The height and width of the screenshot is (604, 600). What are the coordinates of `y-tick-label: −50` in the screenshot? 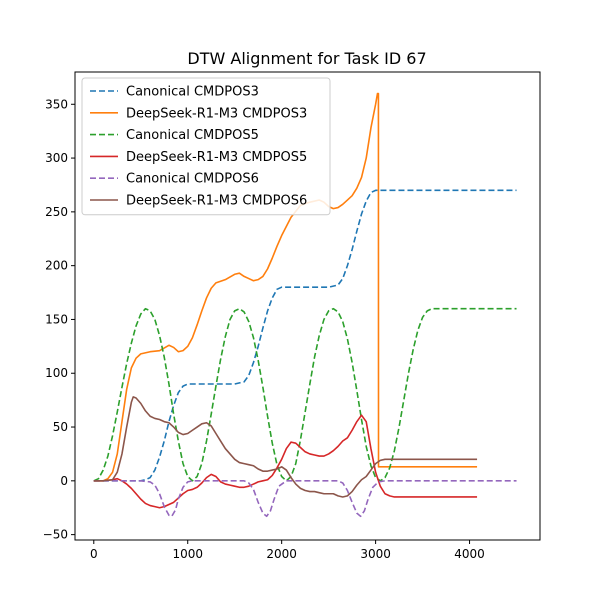 It's located at (55, 535).